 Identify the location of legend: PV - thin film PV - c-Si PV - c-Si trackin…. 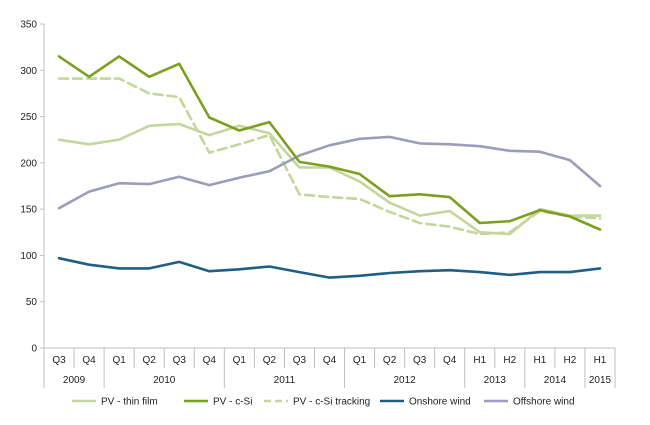
(323, 402).